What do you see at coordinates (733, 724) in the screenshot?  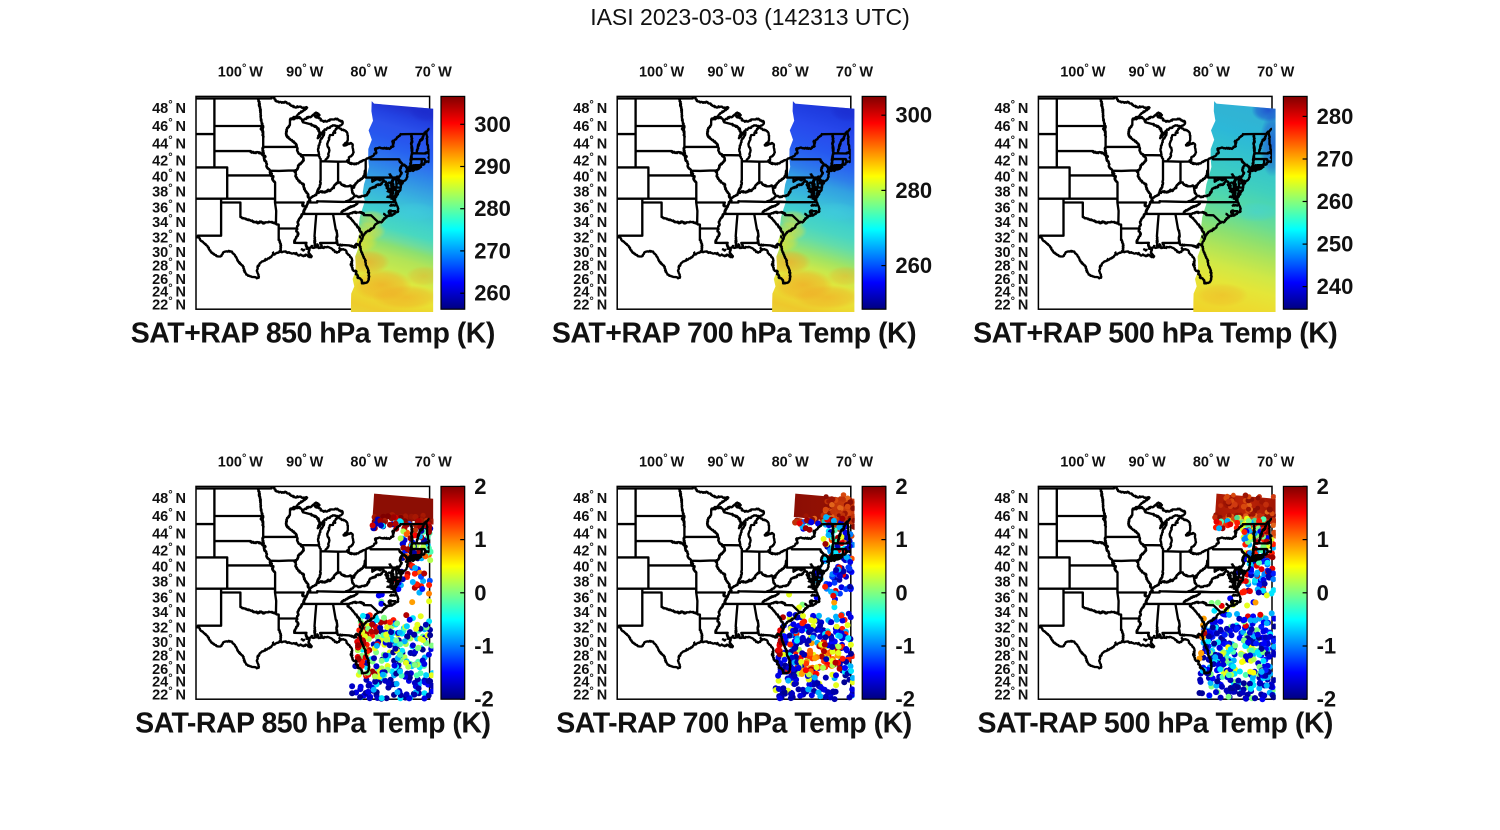 I see `svg-text: SAT-RAP 700 hPa Temp (K)` at bounding box center [733, 724].